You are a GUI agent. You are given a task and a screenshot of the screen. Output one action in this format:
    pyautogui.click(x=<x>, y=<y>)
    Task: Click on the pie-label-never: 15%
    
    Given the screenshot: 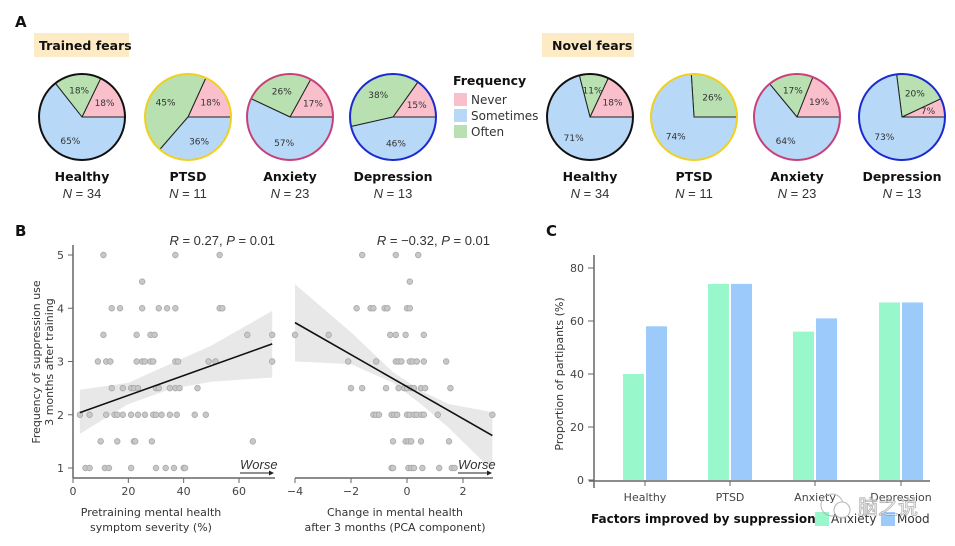 What is the action you would take?
    pyautogui.click(x=417, y=106)
    